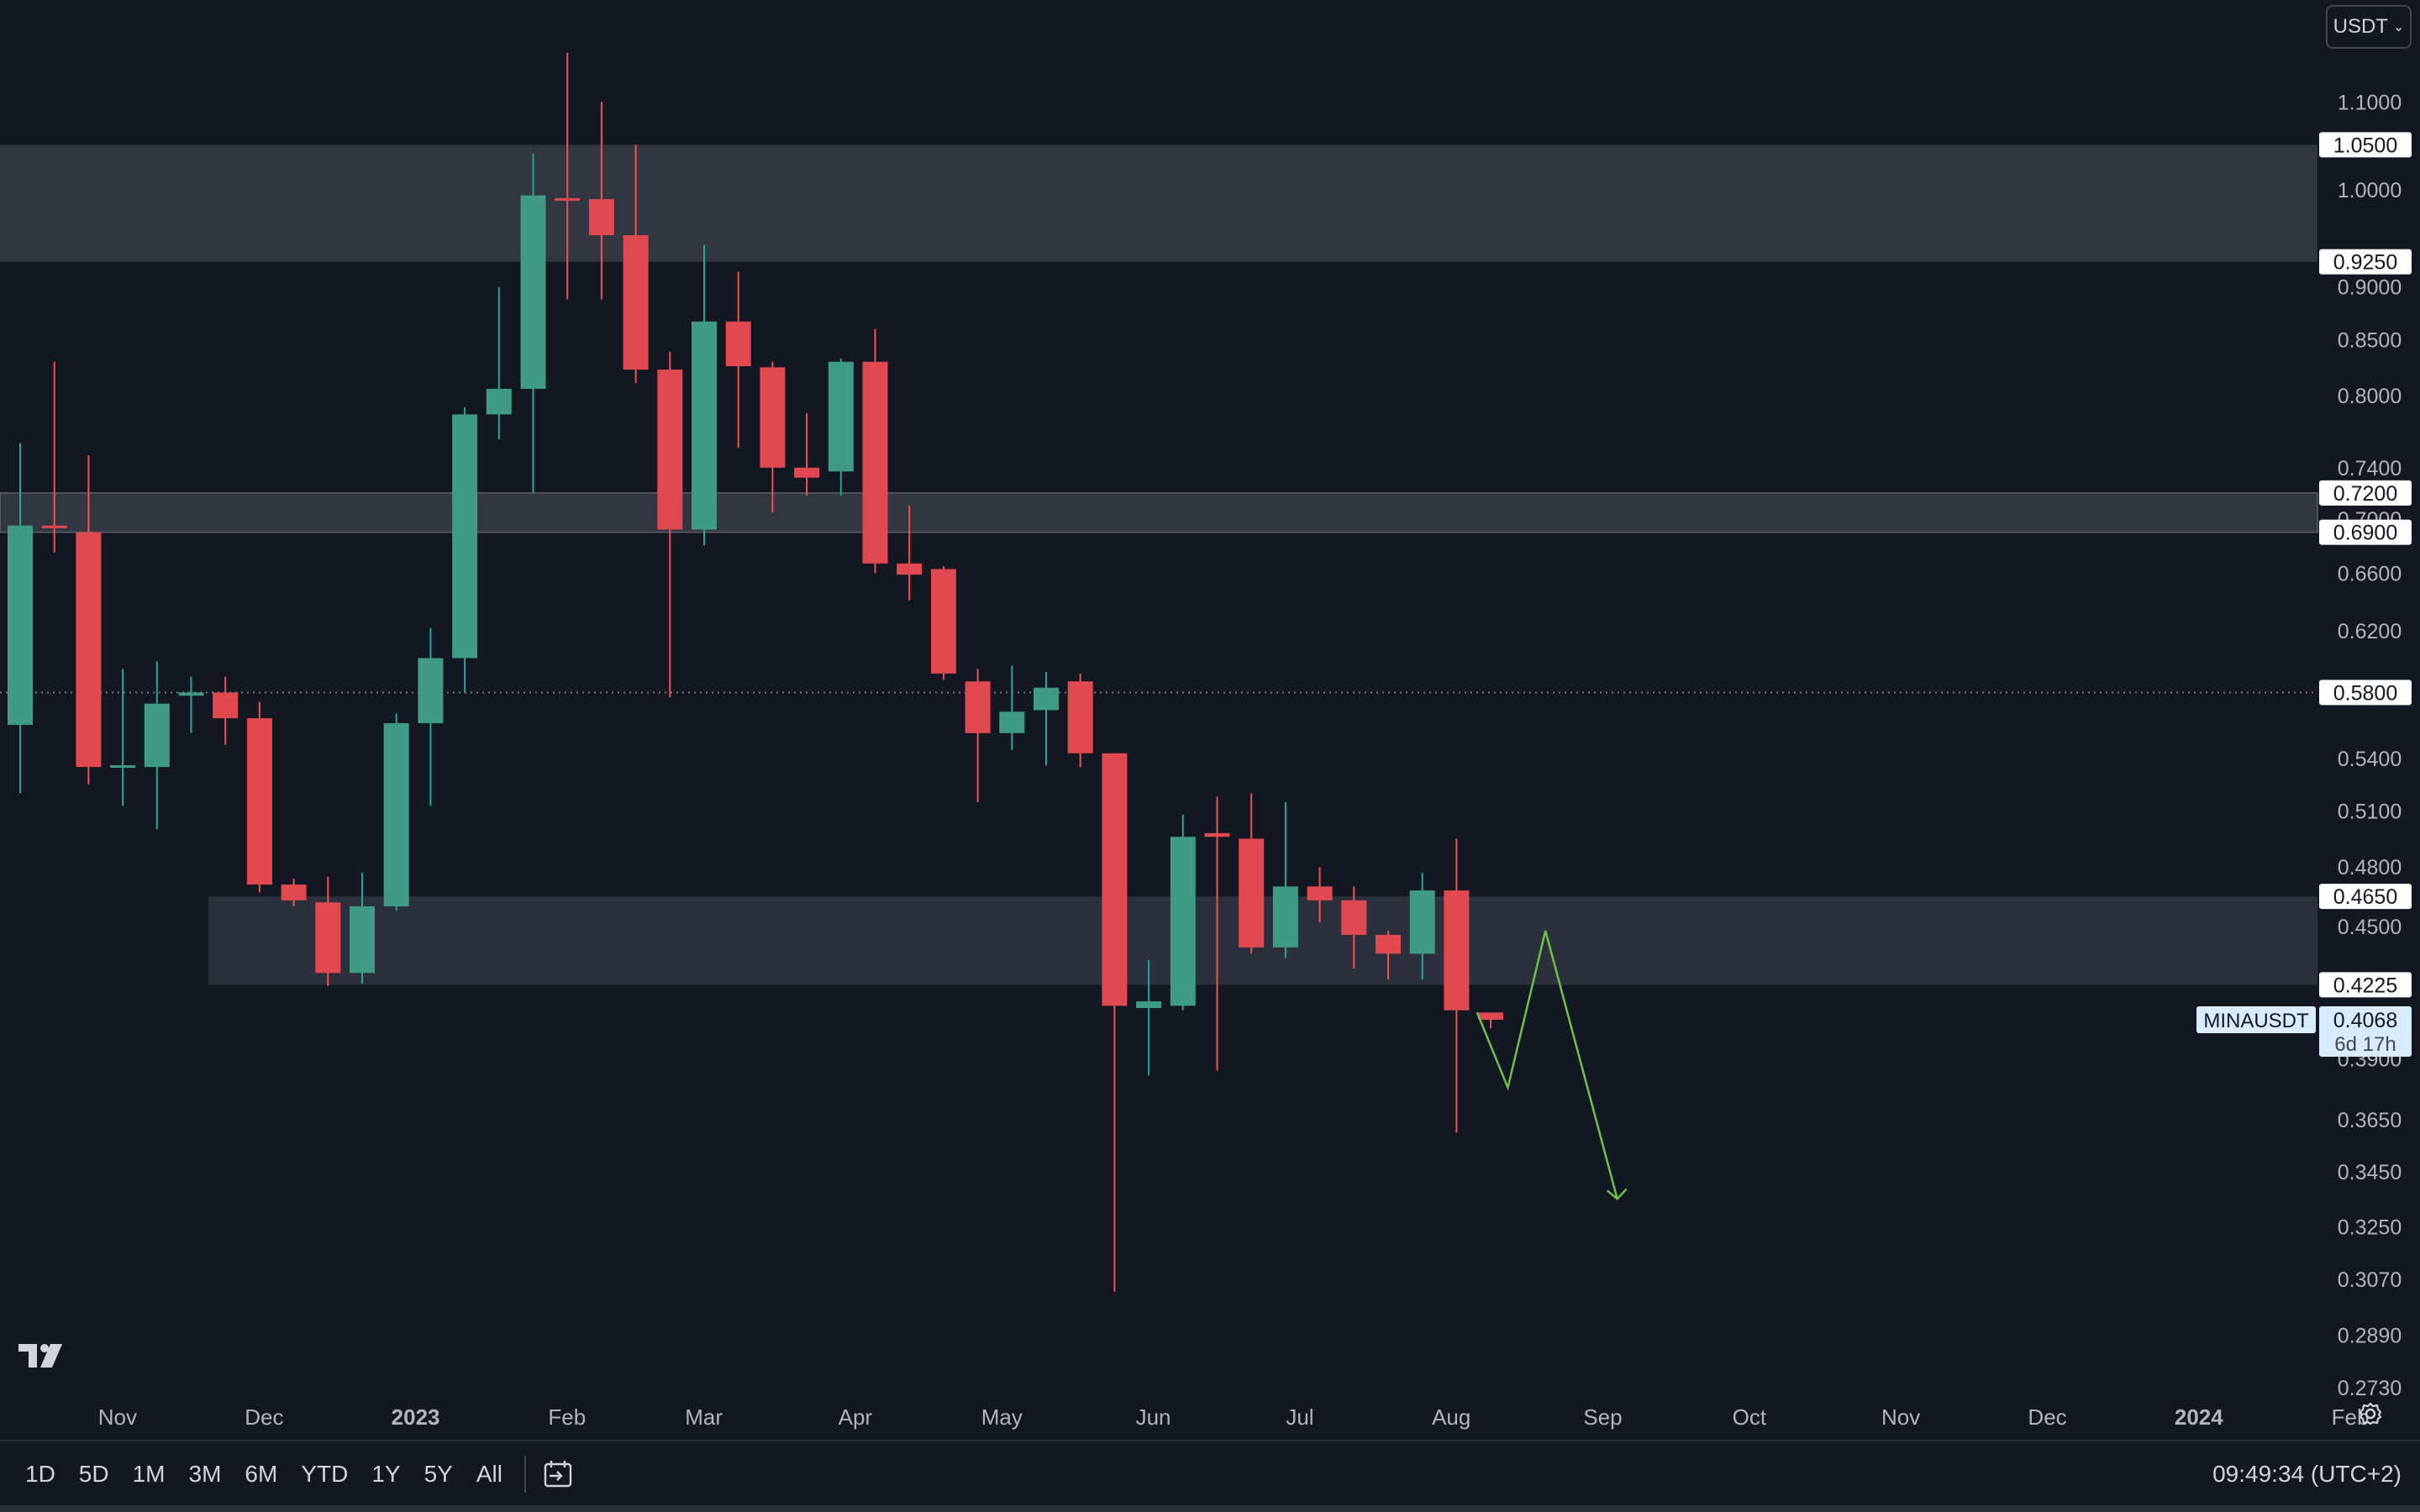 This screenshot has height=1512, width=2420. What do you see at coordinates (94, 1474) in the screenshot?
I see `range-5d-button: 5D` at bounding box center [94, 1474].